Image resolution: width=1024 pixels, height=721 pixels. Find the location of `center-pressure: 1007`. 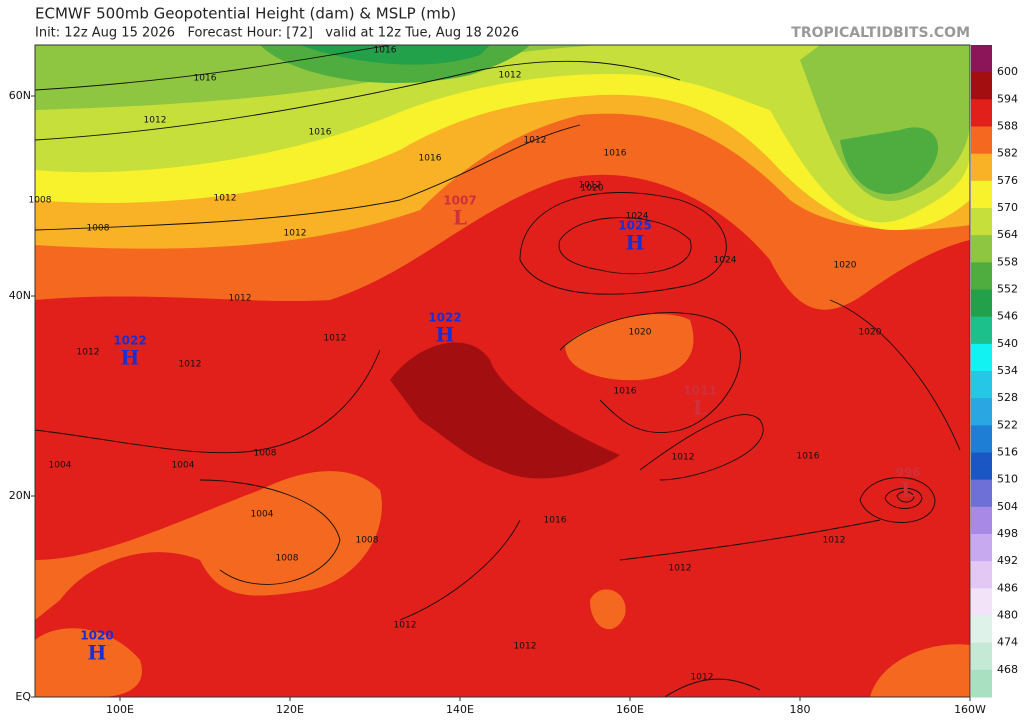

center-pressure: 1007 is located at coordinates (459, 201).